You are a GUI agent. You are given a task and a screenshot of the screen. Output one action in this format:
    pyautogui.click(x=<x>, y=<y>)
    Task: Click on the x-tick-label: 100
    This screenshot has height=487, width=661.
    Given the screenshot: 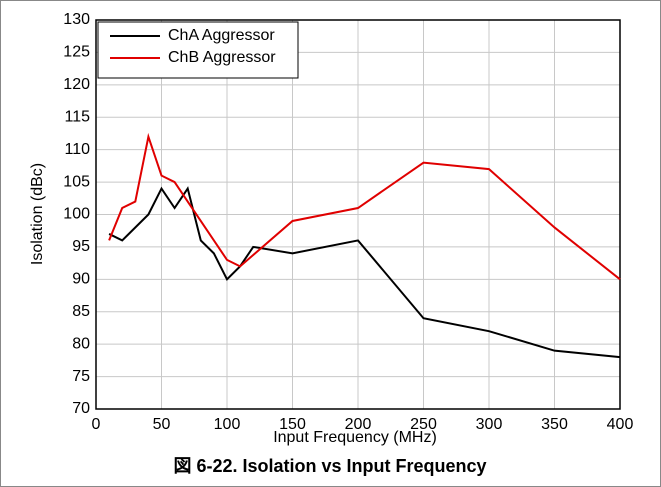 What is the action you would take?
    pyautogui.click(x=227, y=424)
    